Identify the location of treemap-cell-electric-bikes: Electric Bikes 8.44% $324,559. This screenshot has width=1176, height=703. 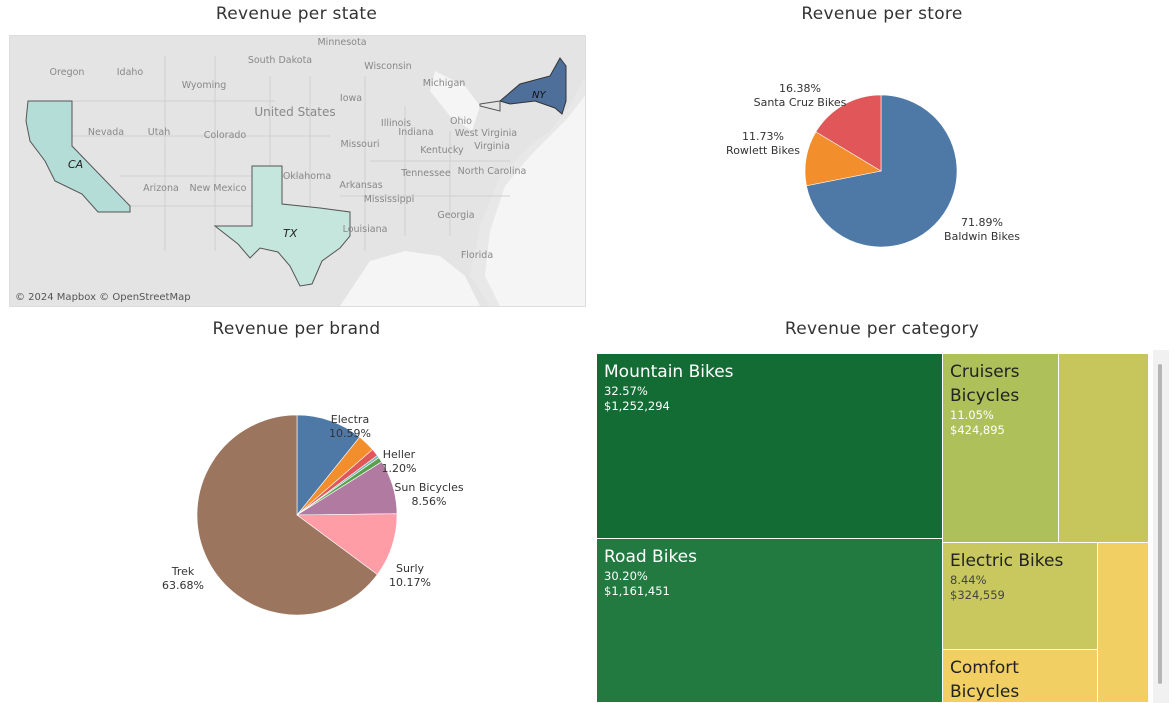
(1020, 596).